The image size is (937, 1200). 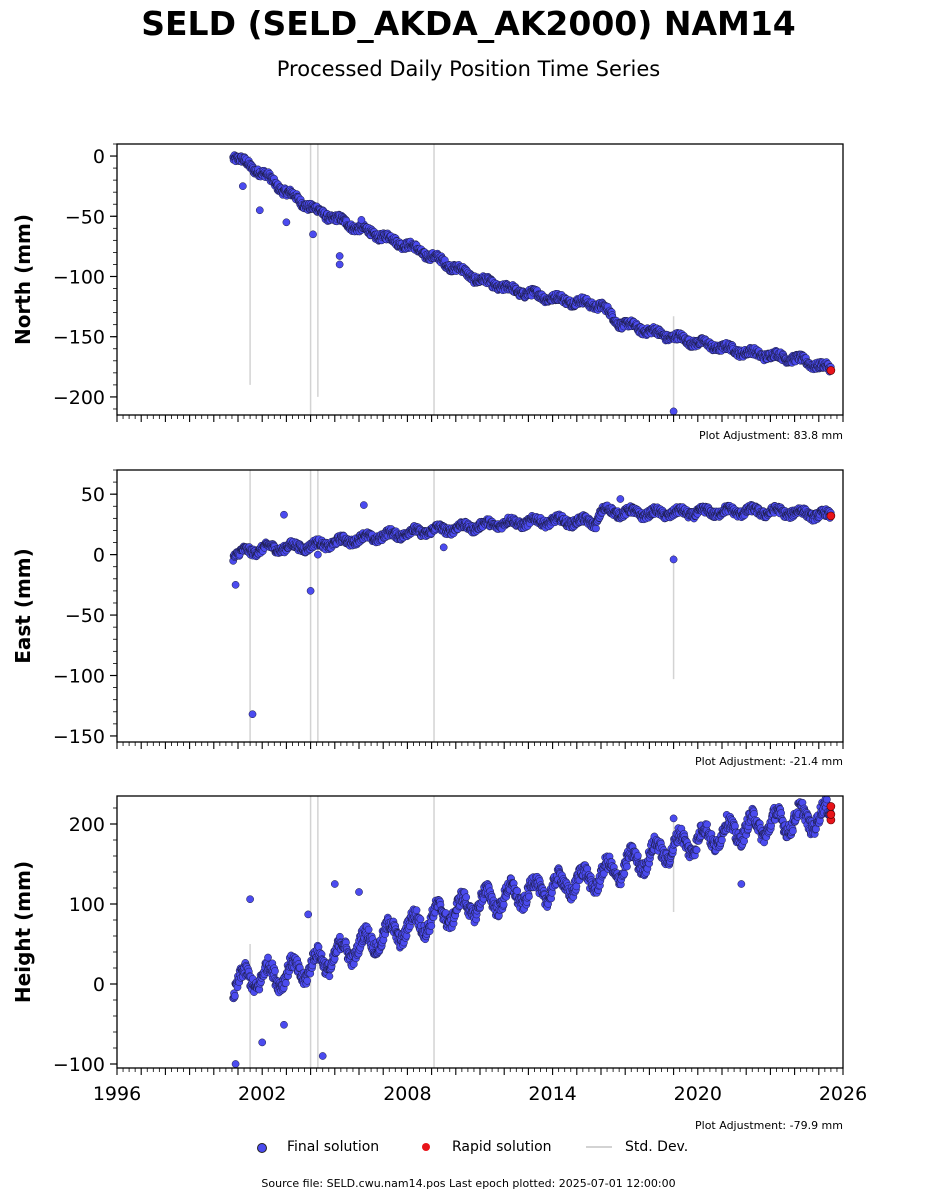 What do you see at coordinates (698, 1094) in the screenshot?
I see `height-xtick-label: 2020` at bounding box center [698, 1094].